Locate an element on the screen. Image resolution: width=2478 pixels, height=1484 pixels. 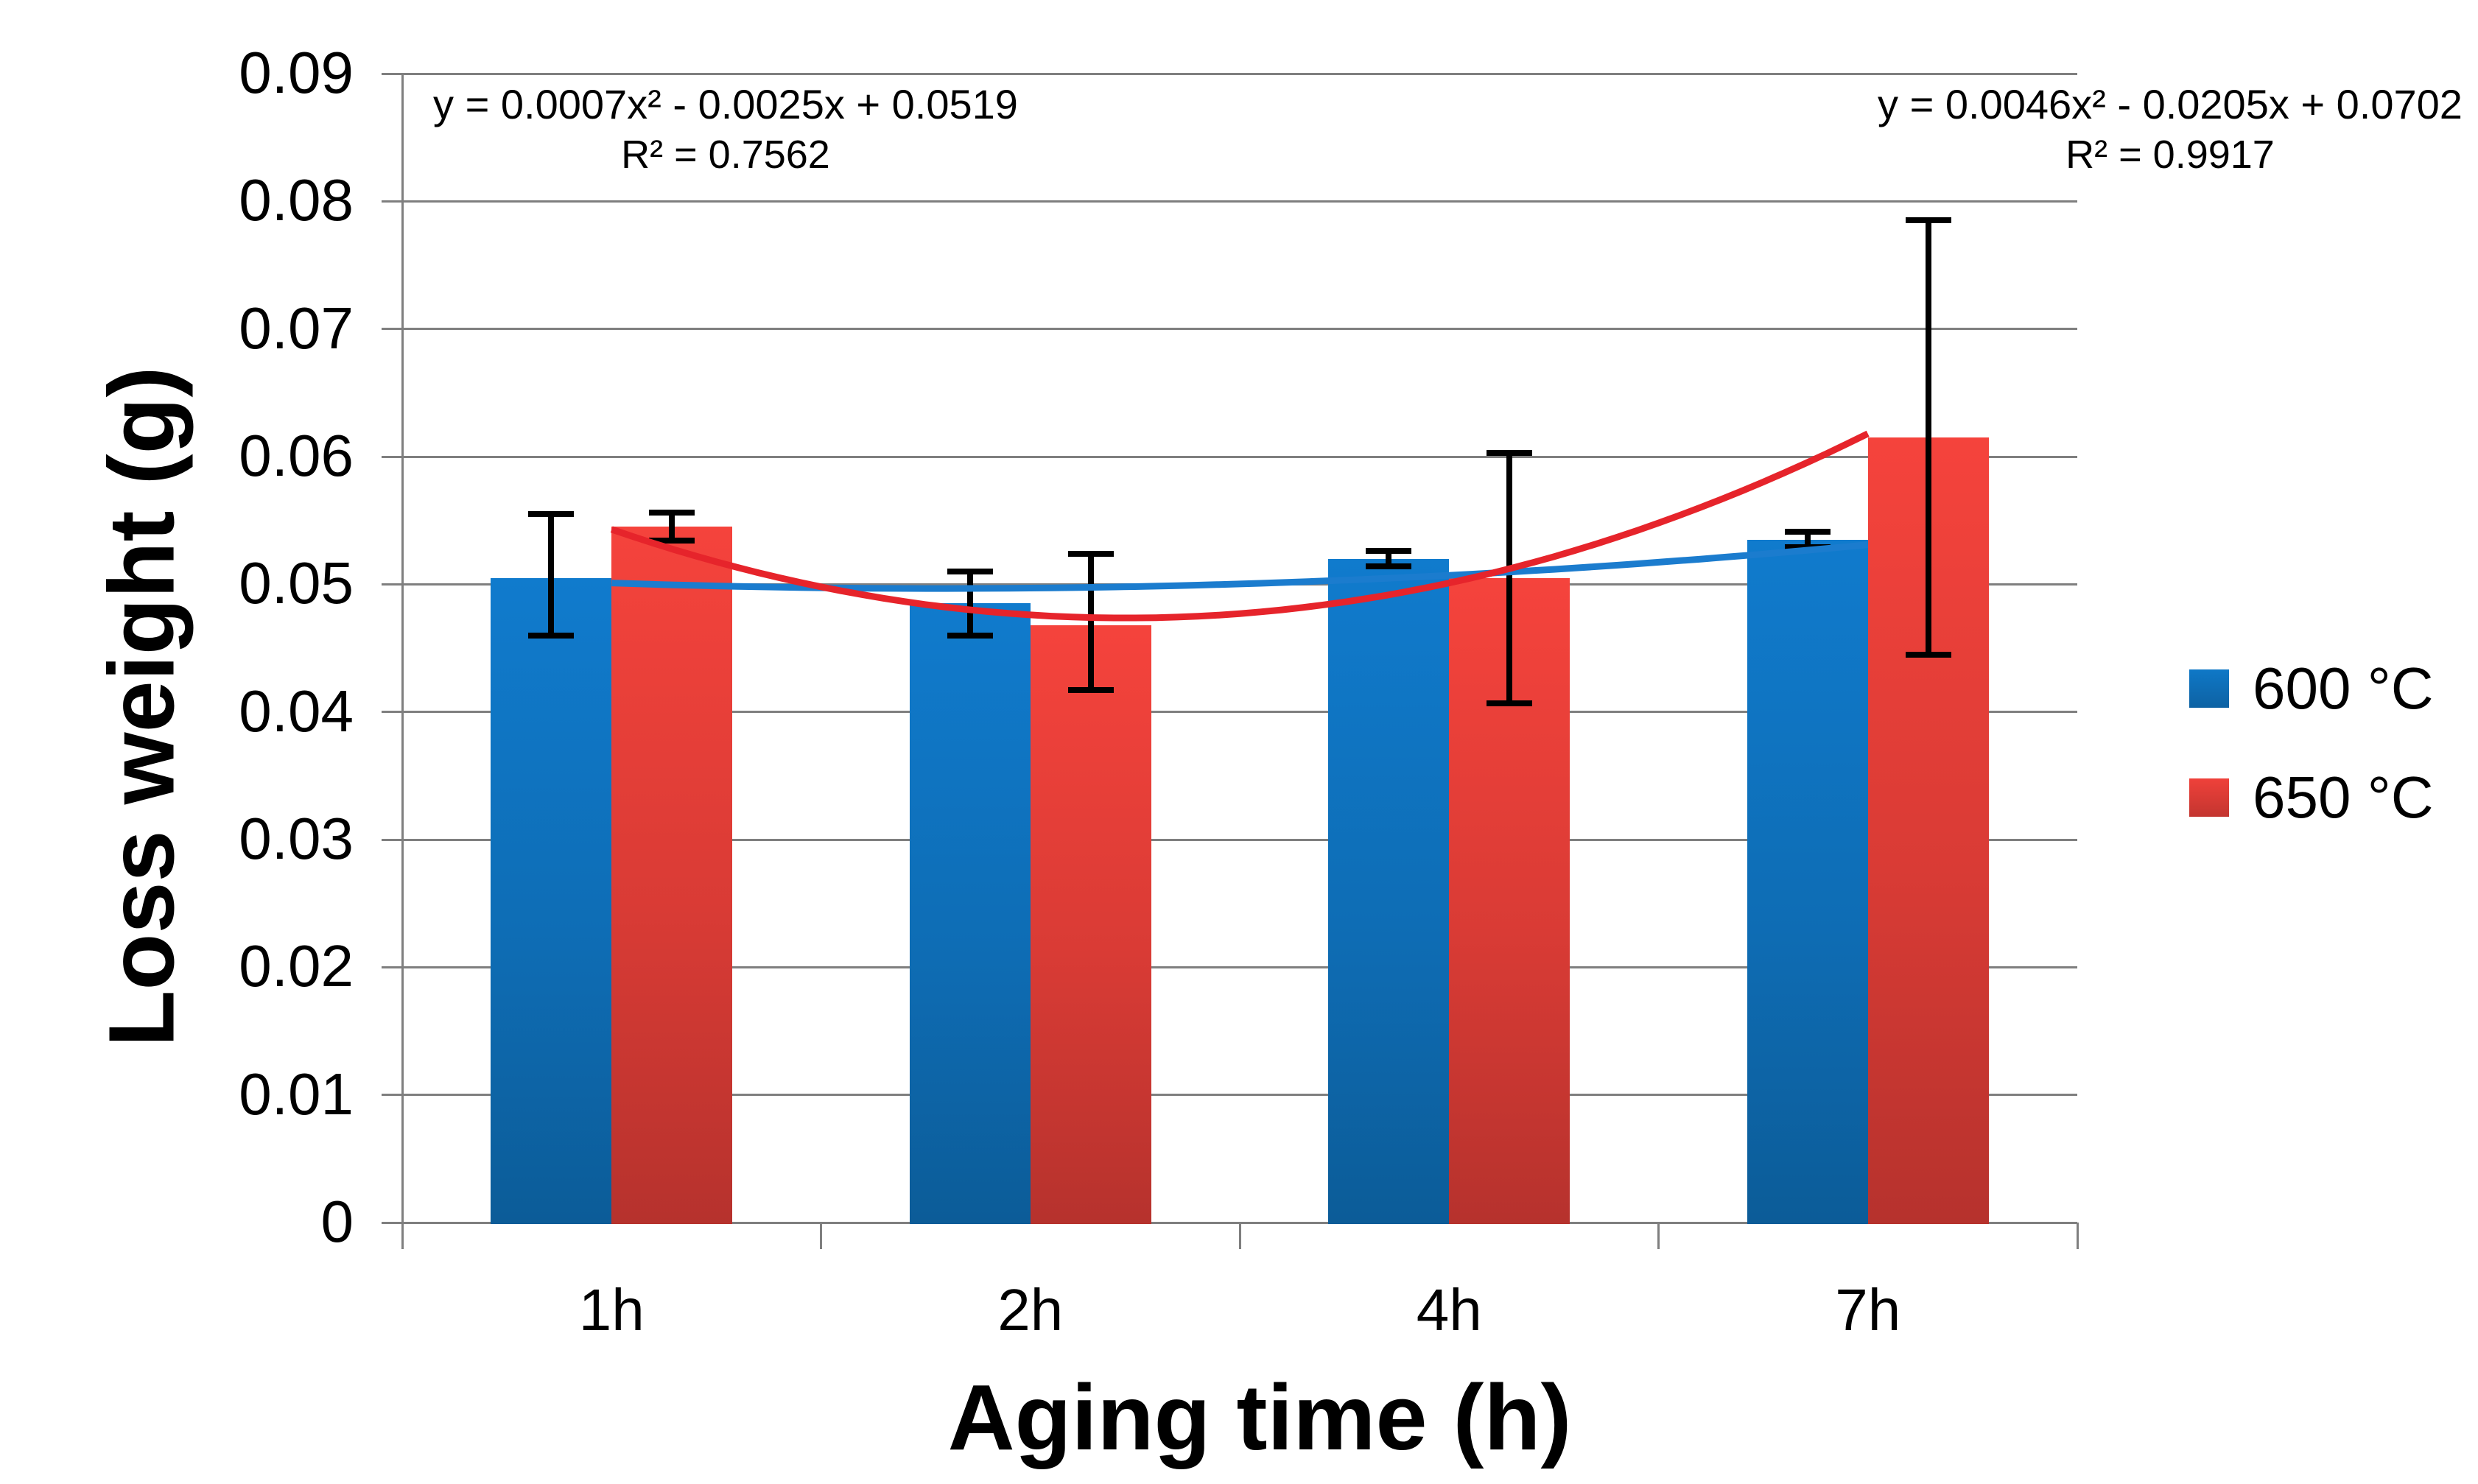
gridline-0.04 is located at coordinates (1239, 713).